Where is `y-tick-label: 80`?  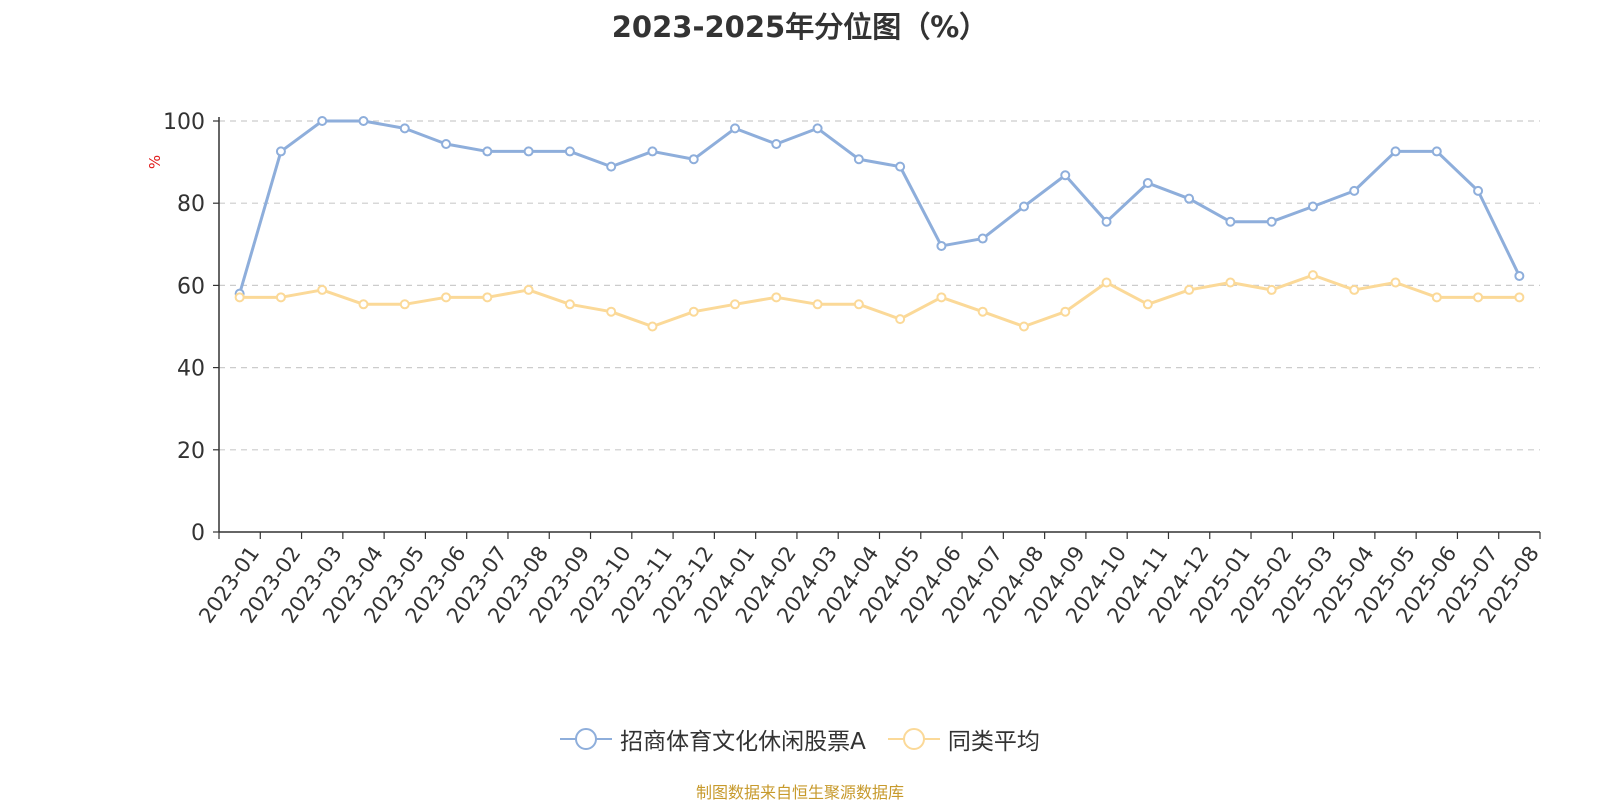 y-tick-label: 80 is located at coordinates (191, 204).